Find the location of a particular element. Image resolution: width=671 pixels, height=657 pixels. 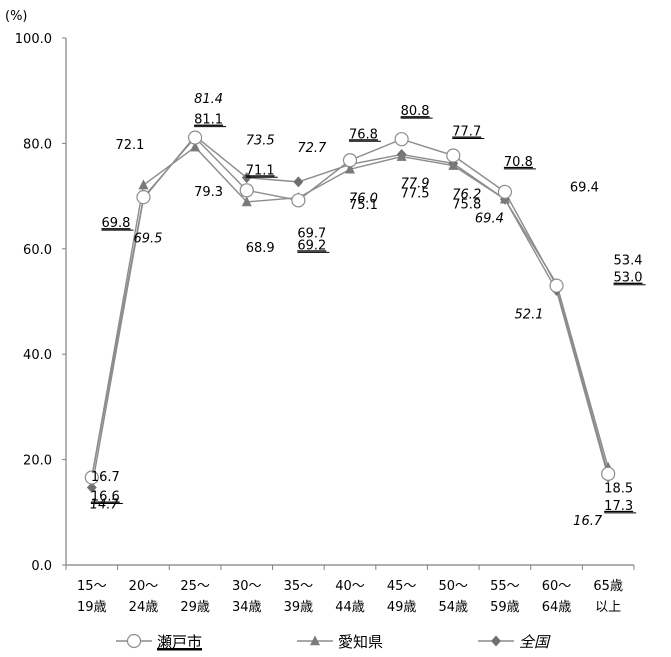

series-0-data-label: 16.6 is located at coordinates (105, 497).